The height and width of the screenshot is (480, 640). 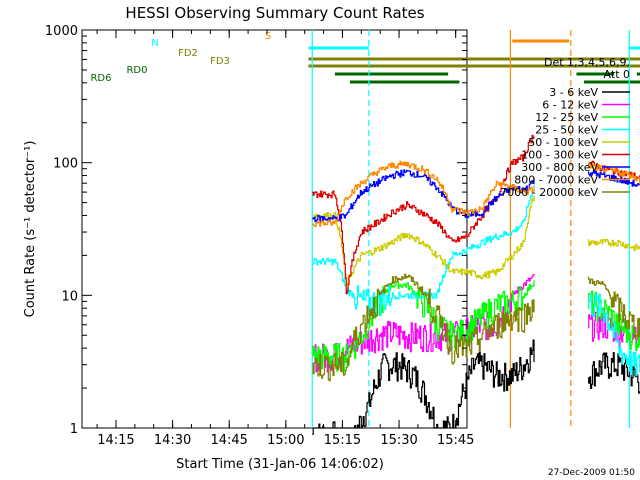 What do you see at coordinates (559, 167) in the screenshot?
I see `legend-label: 300 - 800 keV` at bounding box center [559, 167].